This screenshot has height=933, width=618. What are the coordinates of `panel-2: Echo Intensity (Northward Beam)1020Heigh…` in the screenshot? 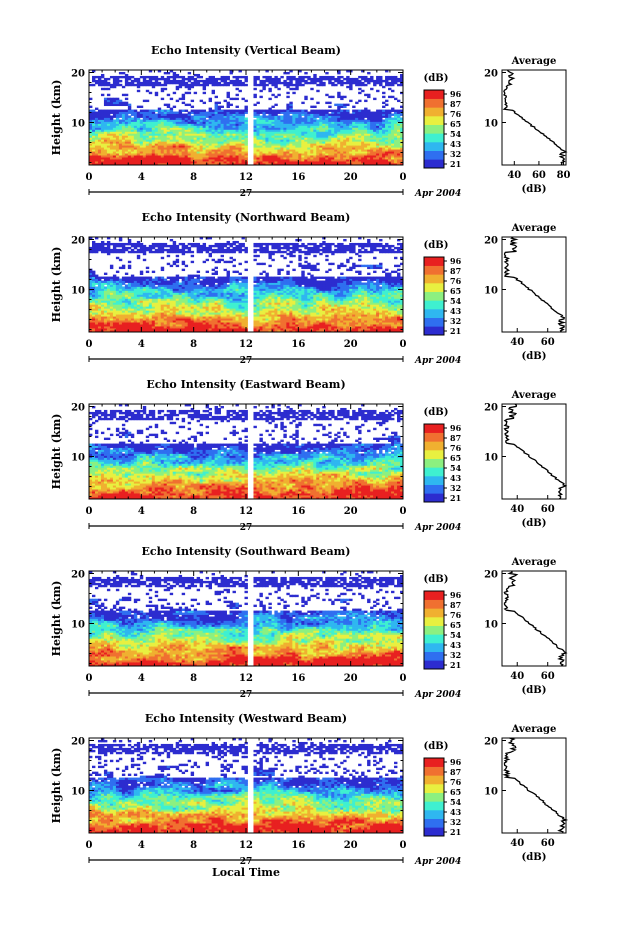 It's located at (308, 288).